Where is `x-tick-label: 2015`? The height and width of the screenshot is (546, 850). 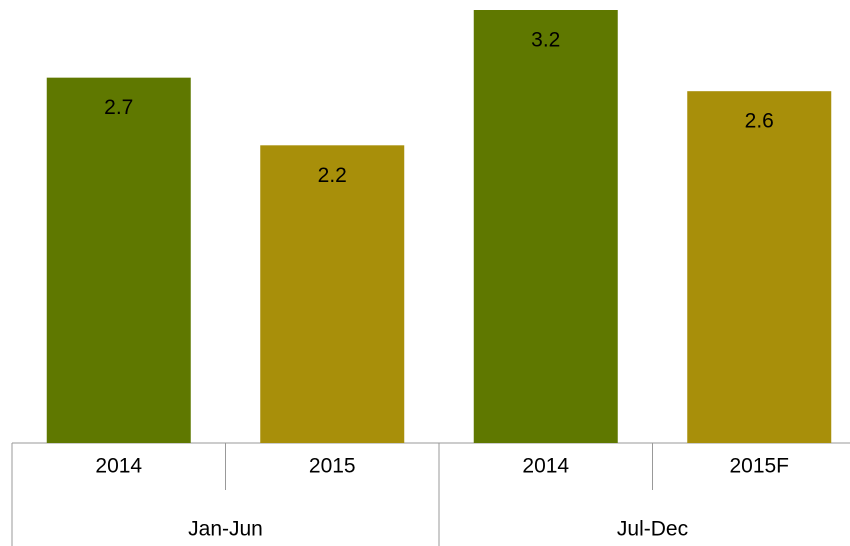
x-tick-label: 2015 is located at coordinates (332, 466).